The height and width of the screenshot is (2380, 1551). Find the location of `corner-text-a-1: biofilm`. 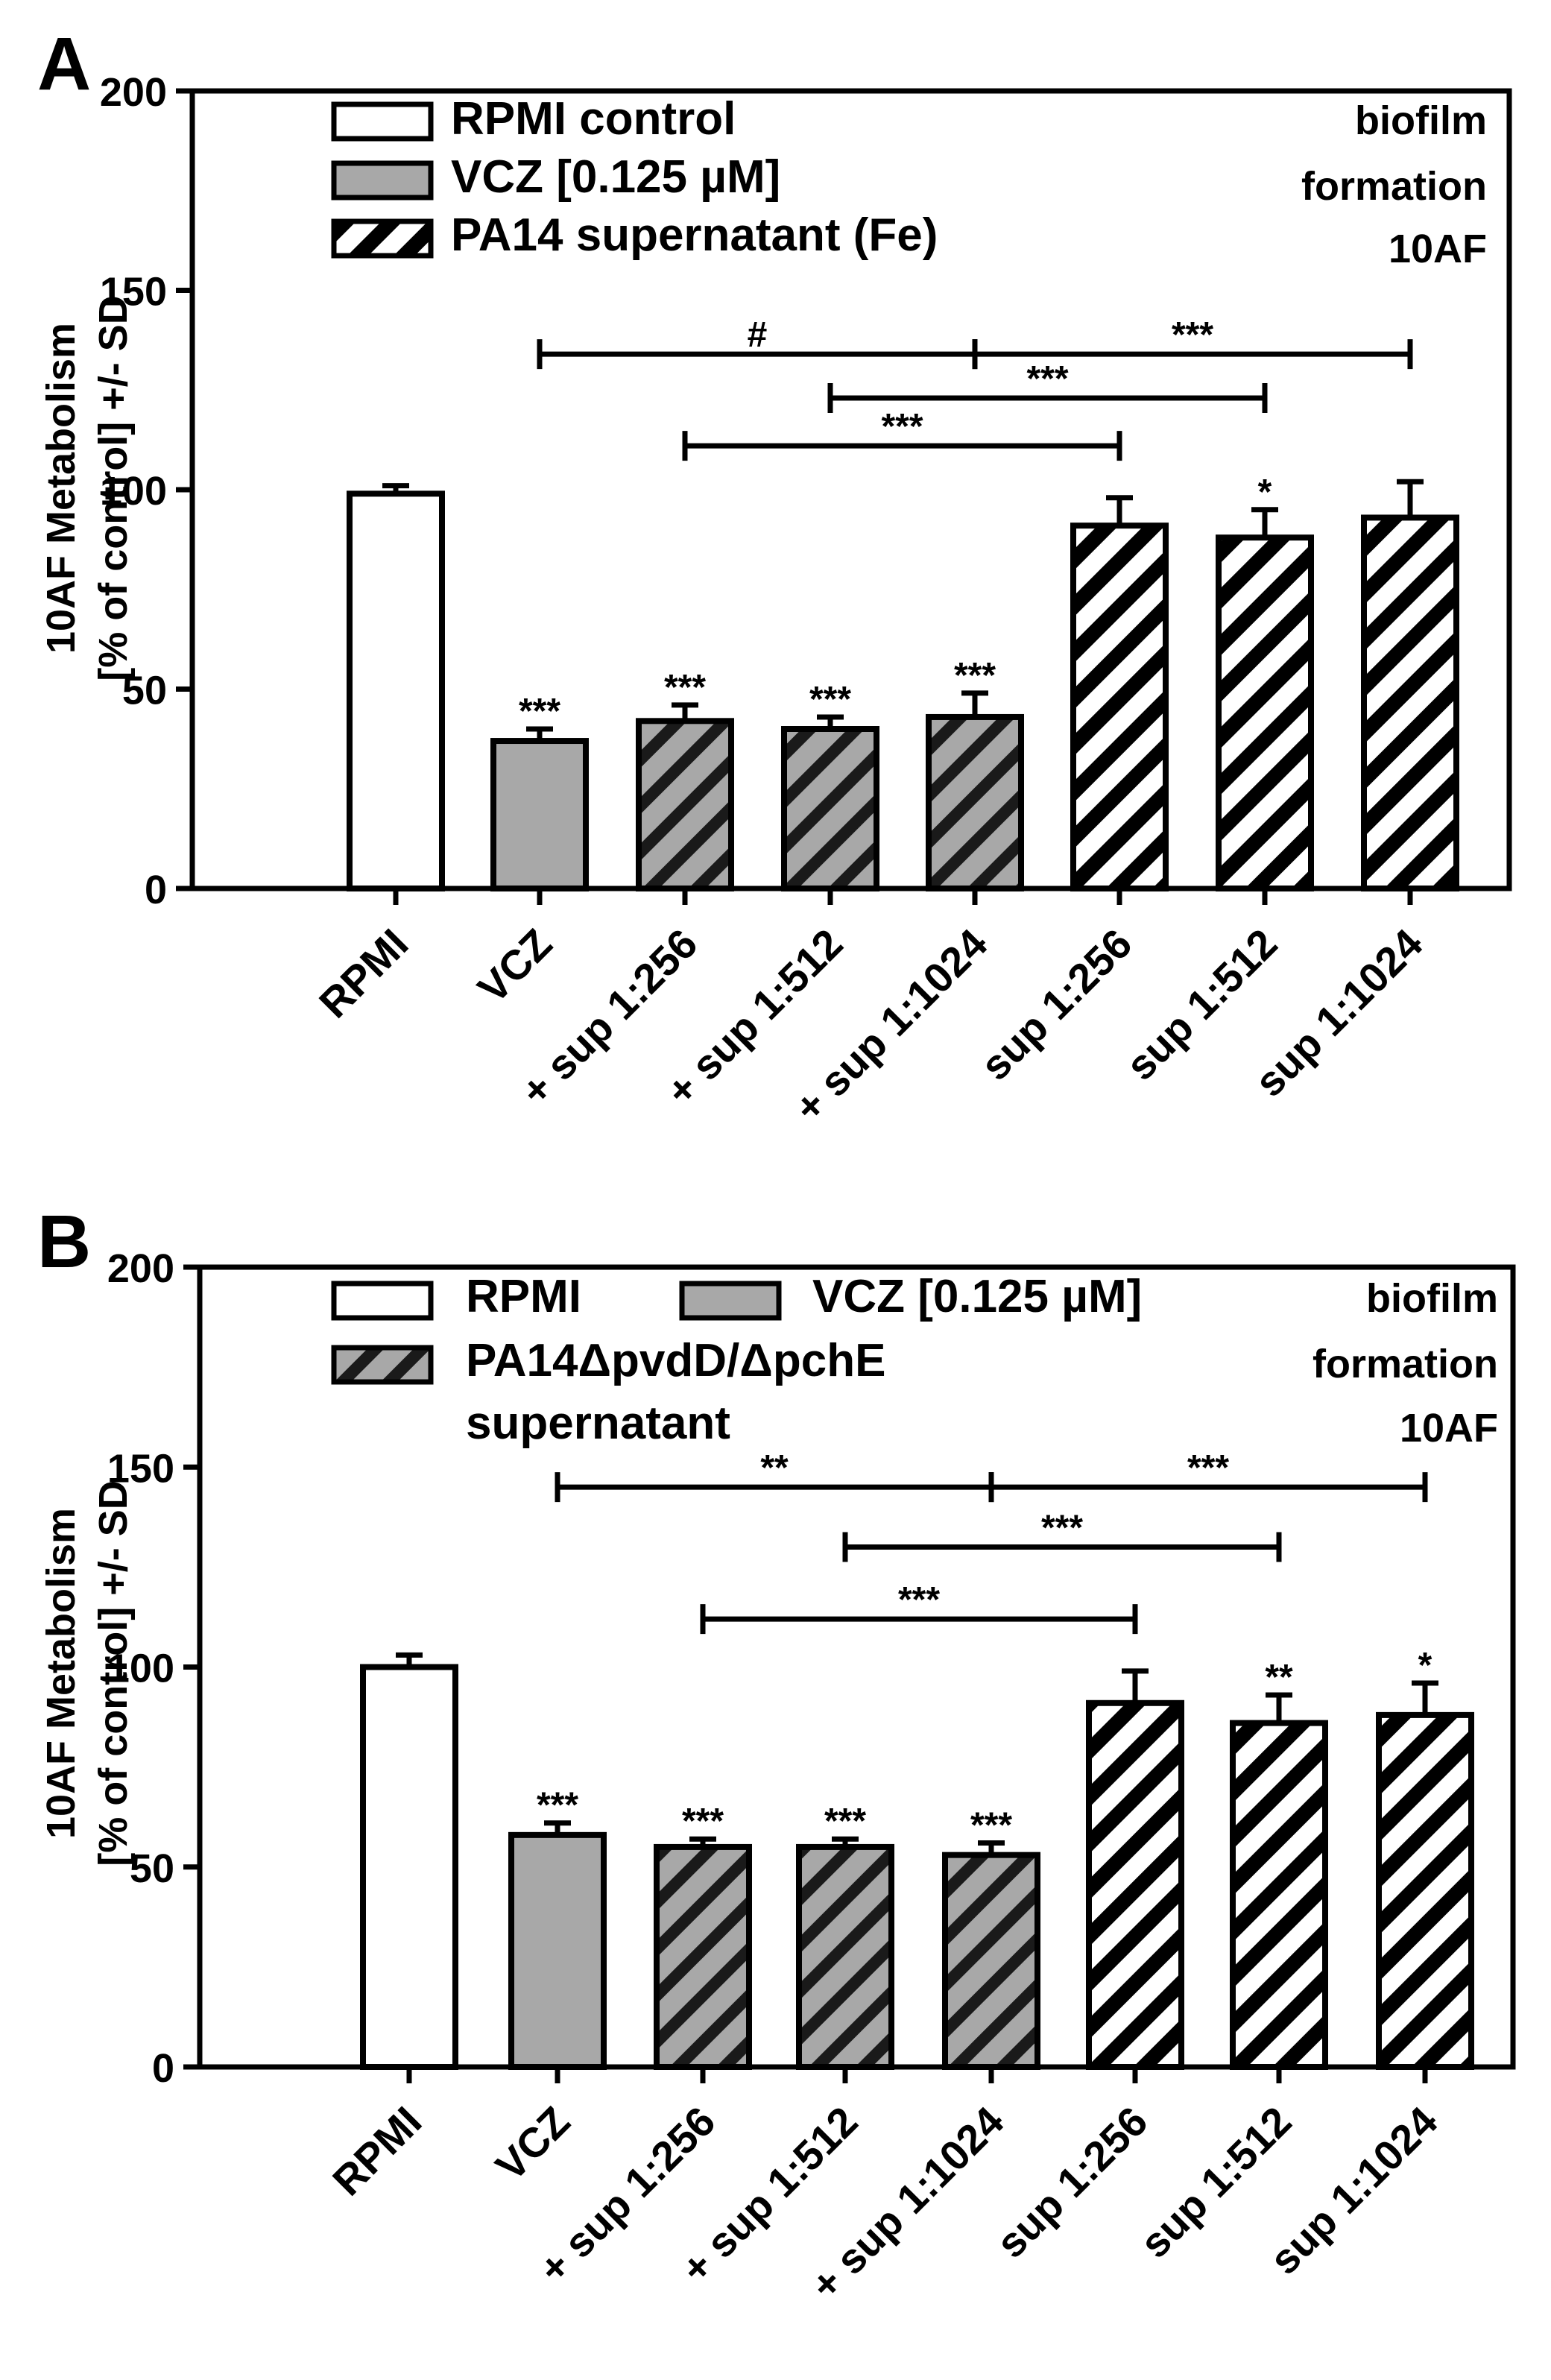

corner-text-a-1: biofilm is located at coordinates (1421, 120).